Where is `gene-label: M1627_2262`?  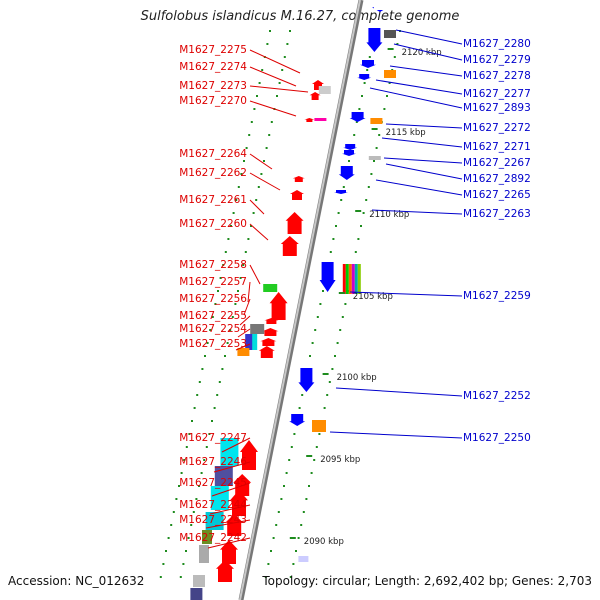 gene-label: M1627_2262 is located at coordinates (213, 173).